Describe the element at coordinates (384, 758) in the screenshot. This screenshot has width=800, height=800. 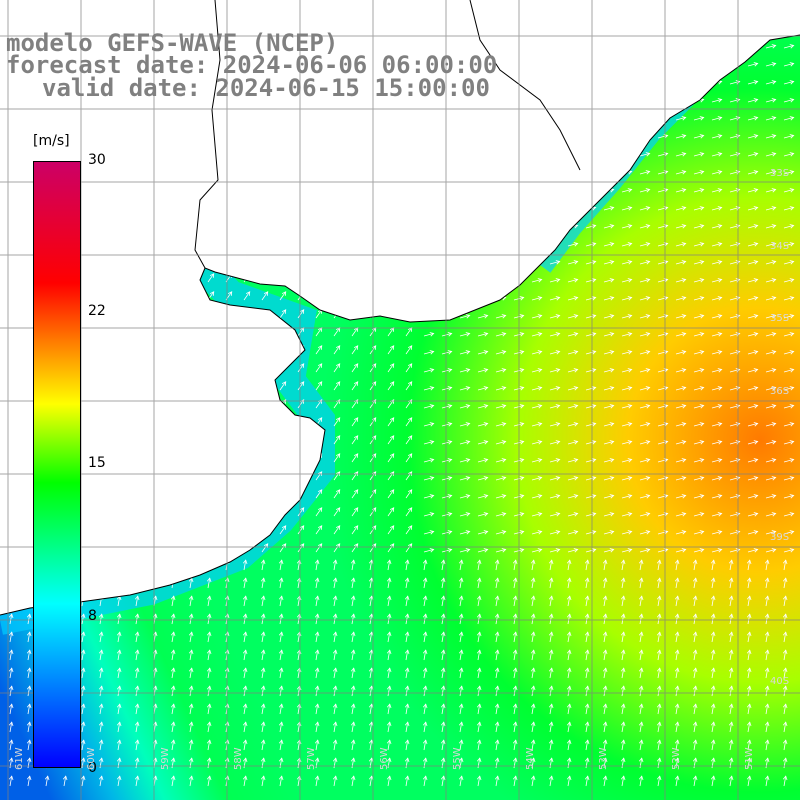
I see `lon-label-56w: 56W` at that location.